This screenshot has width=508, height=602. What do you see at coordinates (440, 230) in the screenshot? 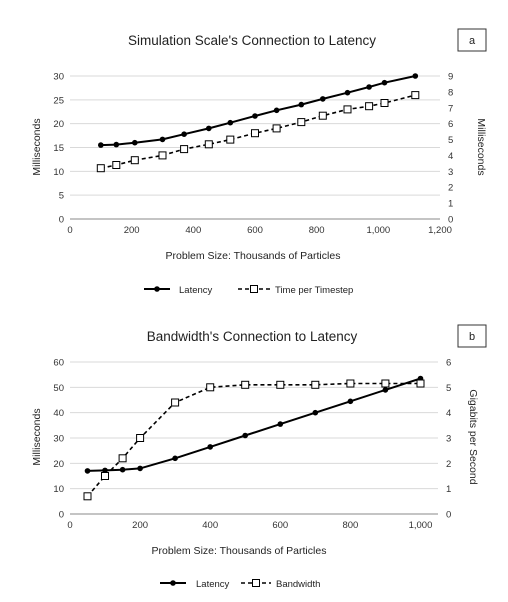
I see `x-tick-label: 1,200` at bounding box center [440, 230].